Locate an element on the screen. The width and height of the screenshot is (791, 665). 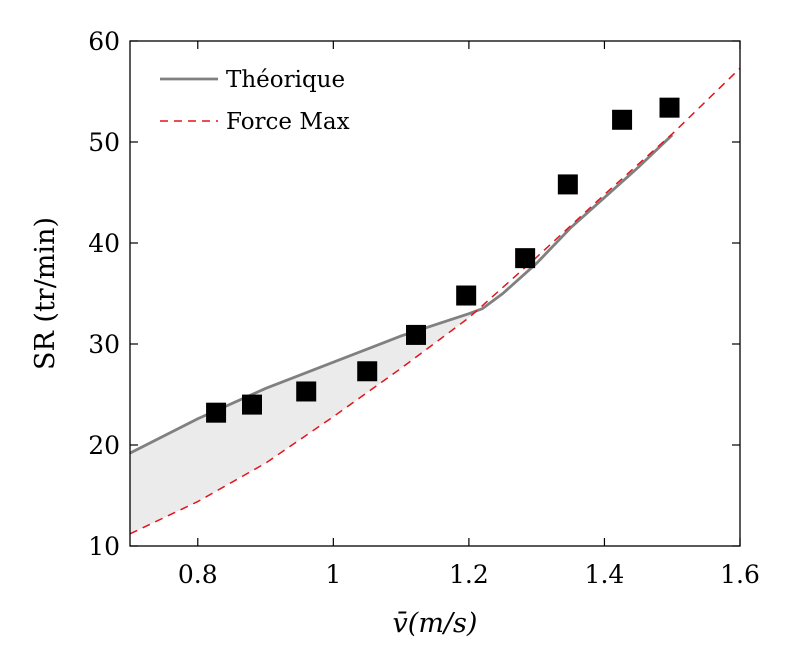
x-tick-label: 1.4 is located at coordinates (605, 574).